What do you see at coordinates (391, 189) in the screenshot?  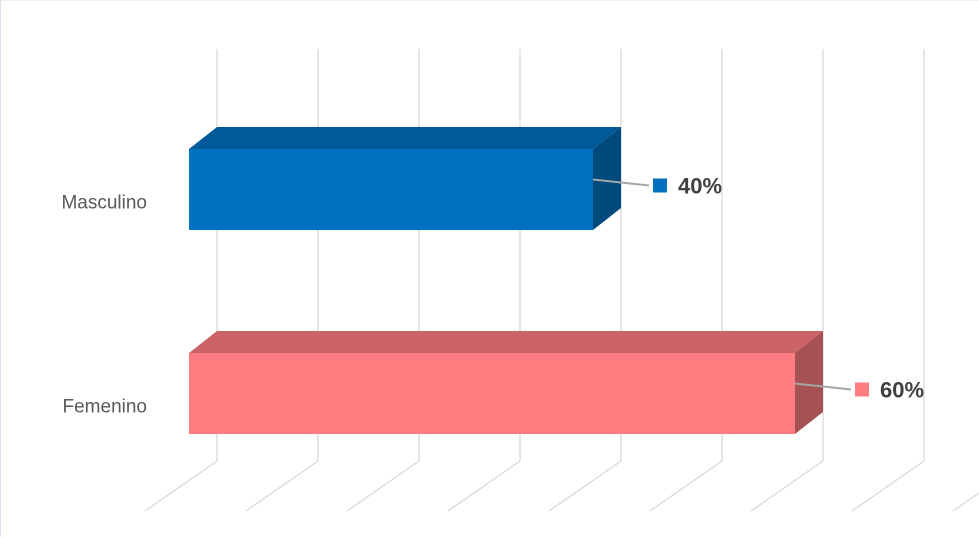 I see `bar-masculino` at bounding box center [391, 189].